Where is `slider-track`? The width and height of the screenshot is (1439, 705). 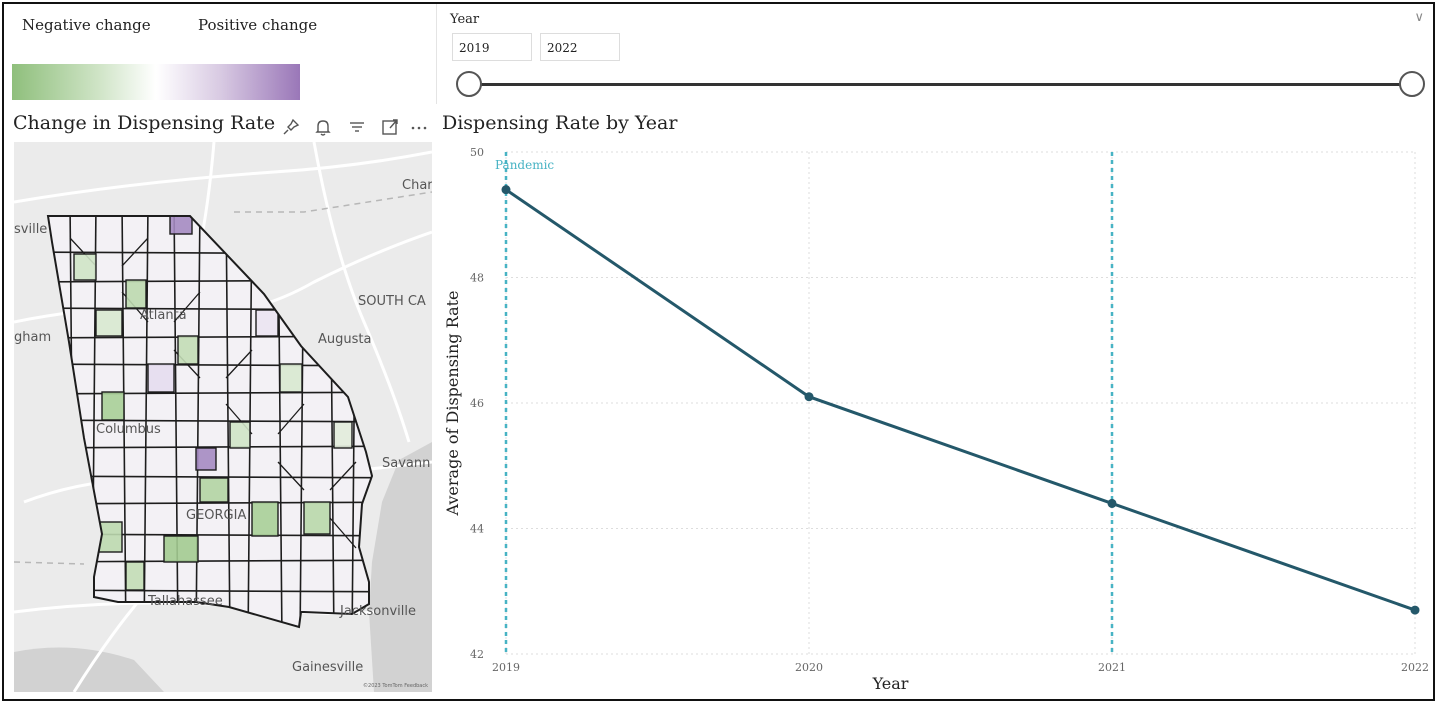 slider-track is located at coordinates (940, 84).